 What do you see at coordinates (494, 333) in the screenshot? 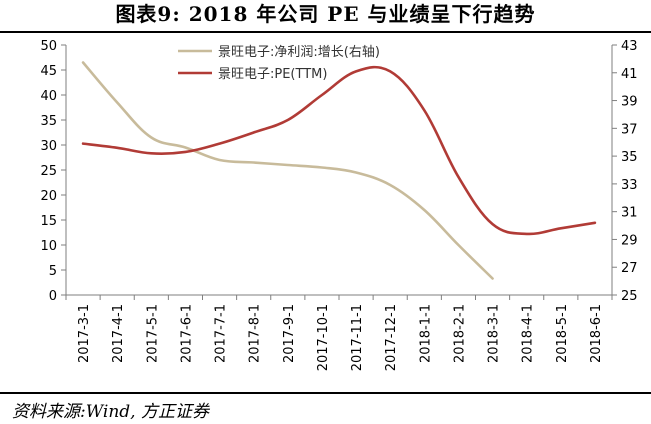
I see `x-tick-label: 2018-3-1` at bounding box center [494, 333].